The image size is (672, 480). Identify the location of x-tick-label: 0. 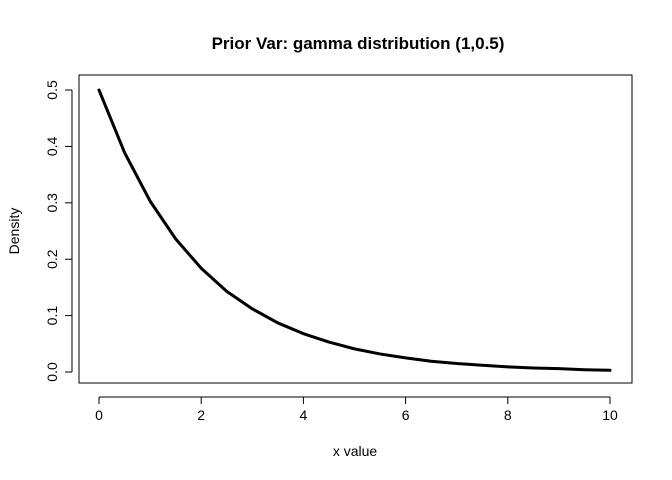
(99, 415).